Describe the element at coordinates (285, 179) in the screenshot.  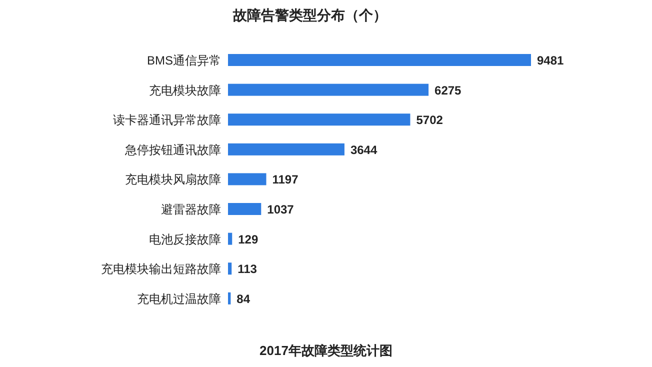
I see `data-label: 1197` at that location.